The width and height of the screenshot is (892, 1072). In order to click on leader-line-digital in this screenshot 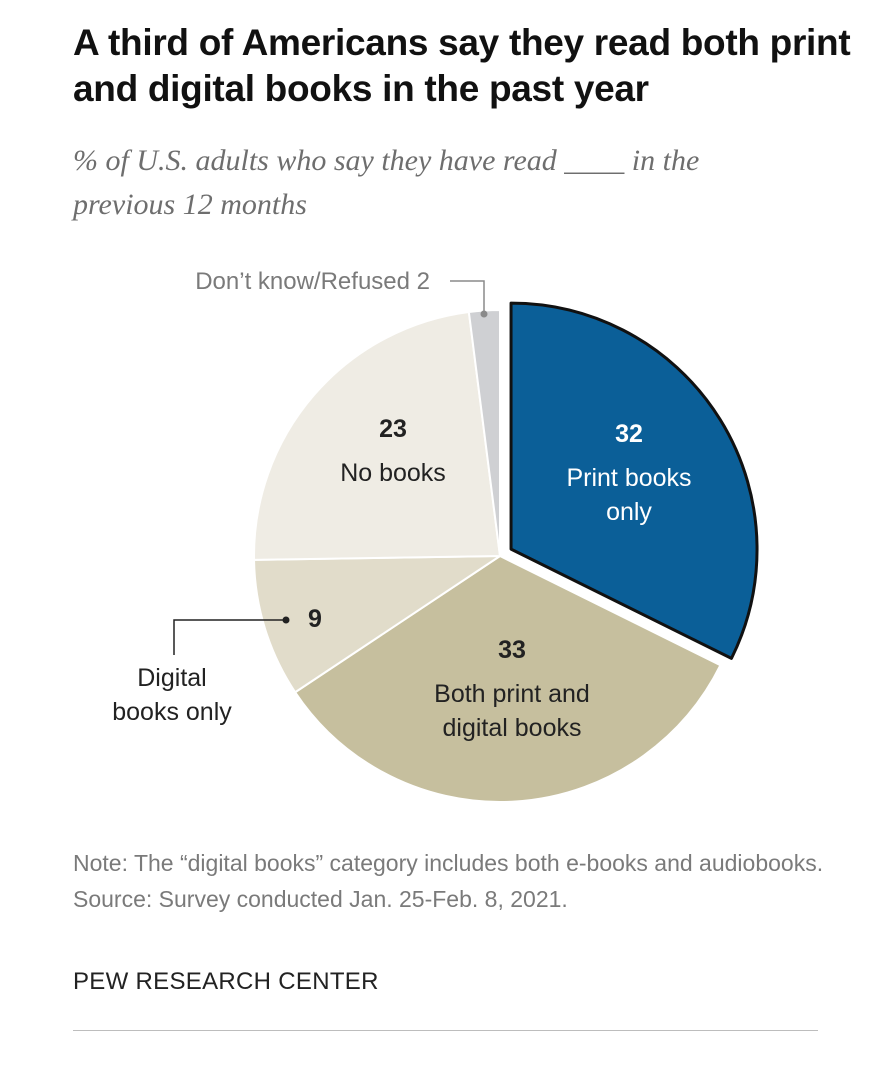, I will do `click(229, 637)`.